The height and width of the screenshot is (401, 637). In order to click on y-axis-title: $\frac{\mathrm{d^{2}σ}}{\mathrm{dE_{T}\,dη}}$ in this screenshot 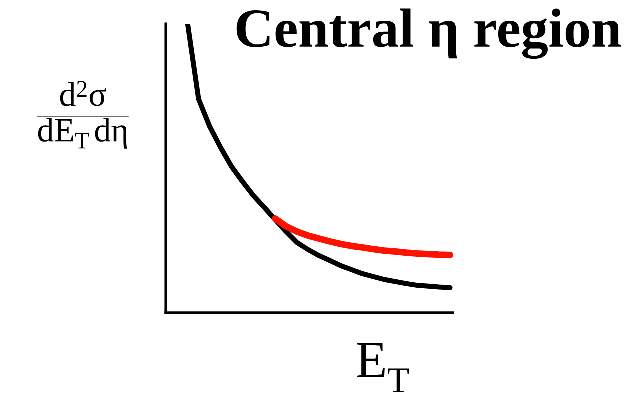, I will do `click(83, 115)`.